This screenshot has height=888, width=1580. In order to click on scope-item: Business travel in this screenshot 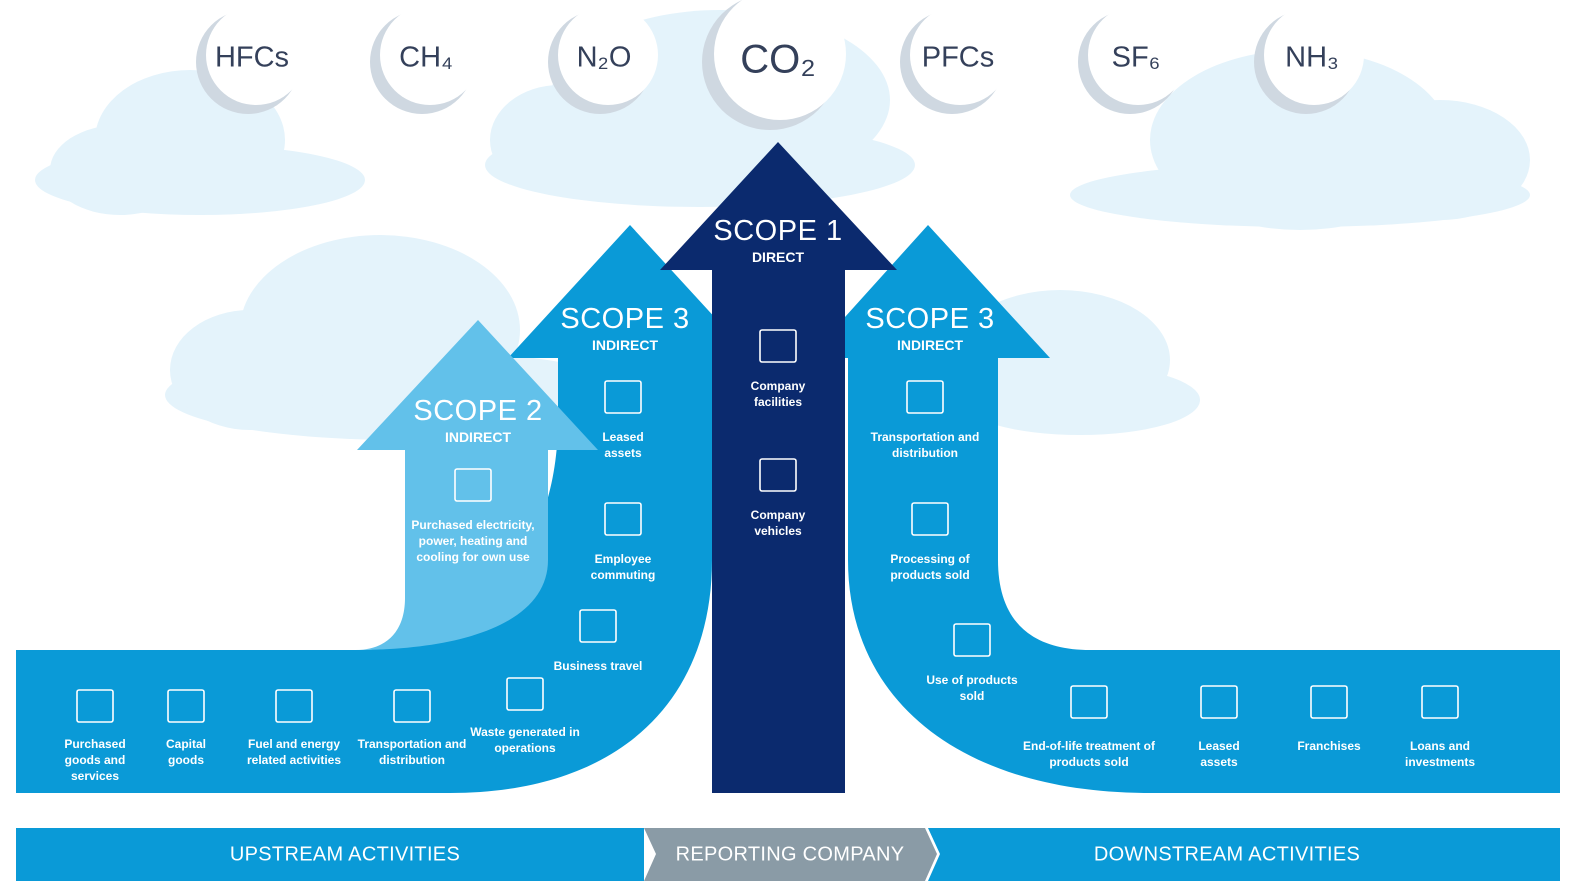, I will do `click(598, 666)`.